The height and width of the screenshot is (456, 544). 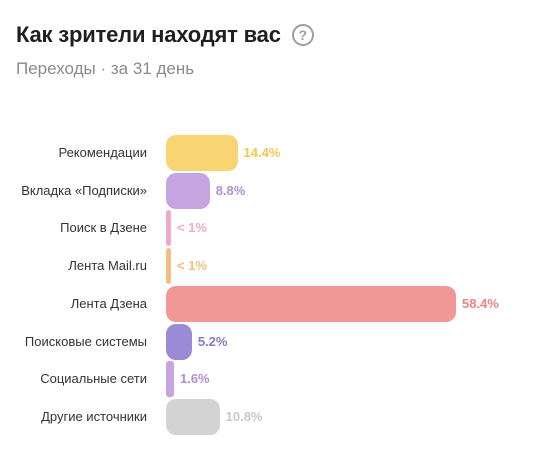 I want to click on title-row: Как зрители находят вас ?, so click(x=165, y=35).